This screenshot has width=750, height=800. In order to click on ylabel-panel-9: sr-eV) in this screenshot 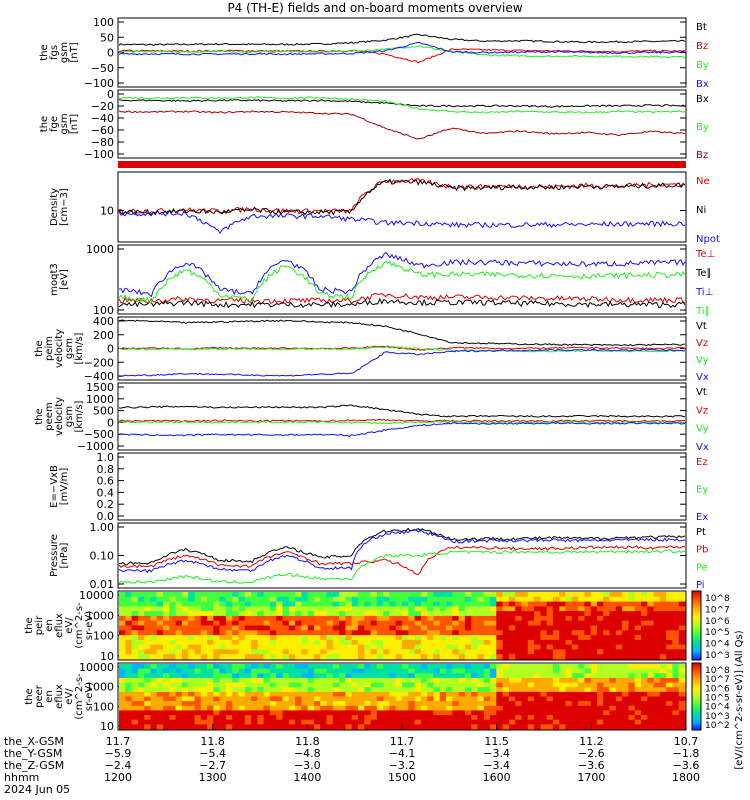, I will do `click(89, 625)`.